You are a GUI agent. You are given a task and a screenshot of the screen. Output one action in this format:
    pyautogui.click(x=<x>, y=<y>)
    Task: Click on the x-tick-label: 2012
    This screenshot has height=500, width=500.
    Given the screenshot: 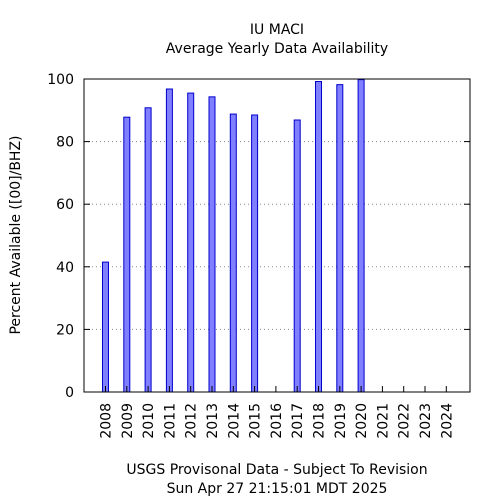 What is the action you would take?
    pyautogui.click(x=192, y=421)
    